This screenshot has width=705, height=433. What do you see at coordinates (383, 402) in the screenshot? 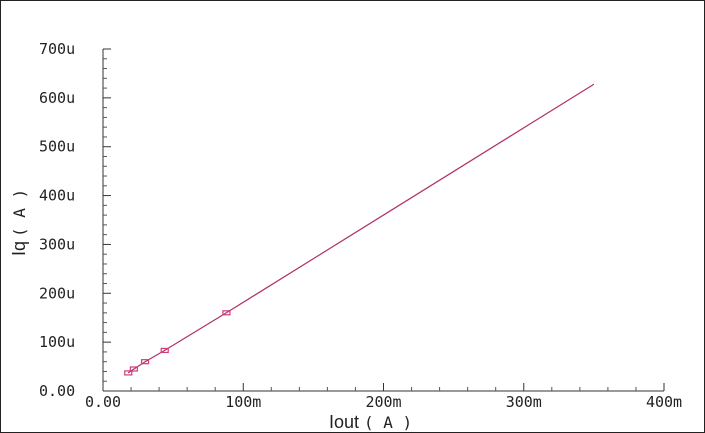
I see `x-tick-label: 200m` at bounding box center [383, 402].